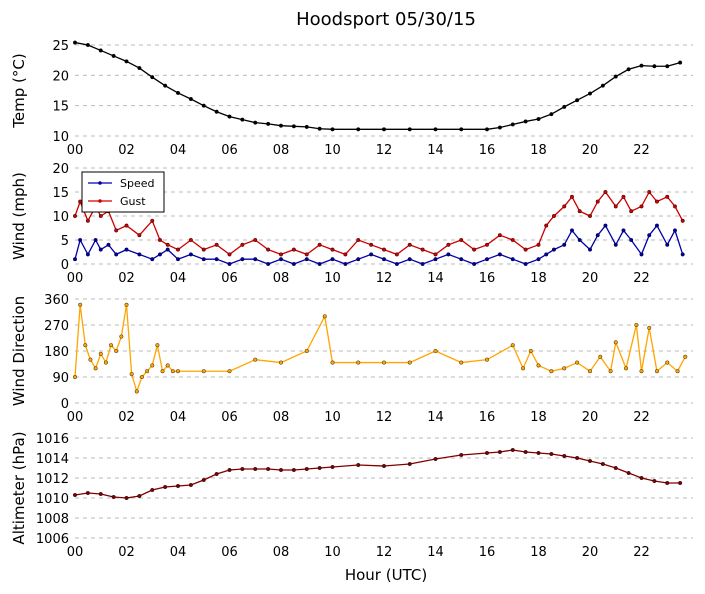  Describe the element at coordinates (123, 192) in the screenshot. I see `legend-box` at that location.